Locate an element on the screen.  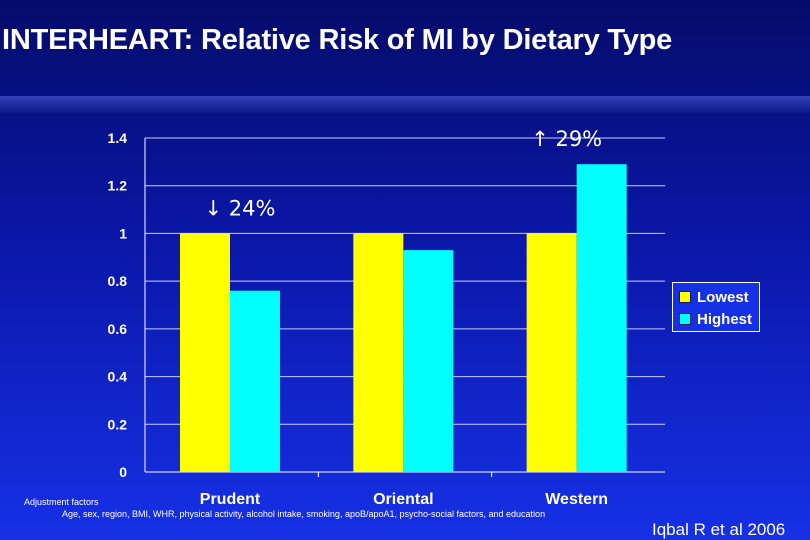
bar-lowest-western is located at coordinates (551, 352).